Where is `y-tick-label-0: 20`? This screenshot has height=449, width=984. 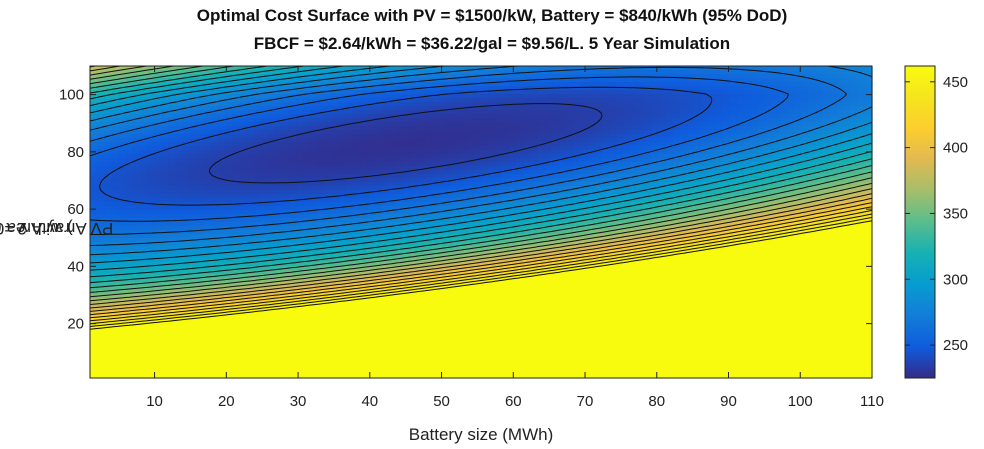
y-tick-label-0: 20 is located at coordinates (75, 324).